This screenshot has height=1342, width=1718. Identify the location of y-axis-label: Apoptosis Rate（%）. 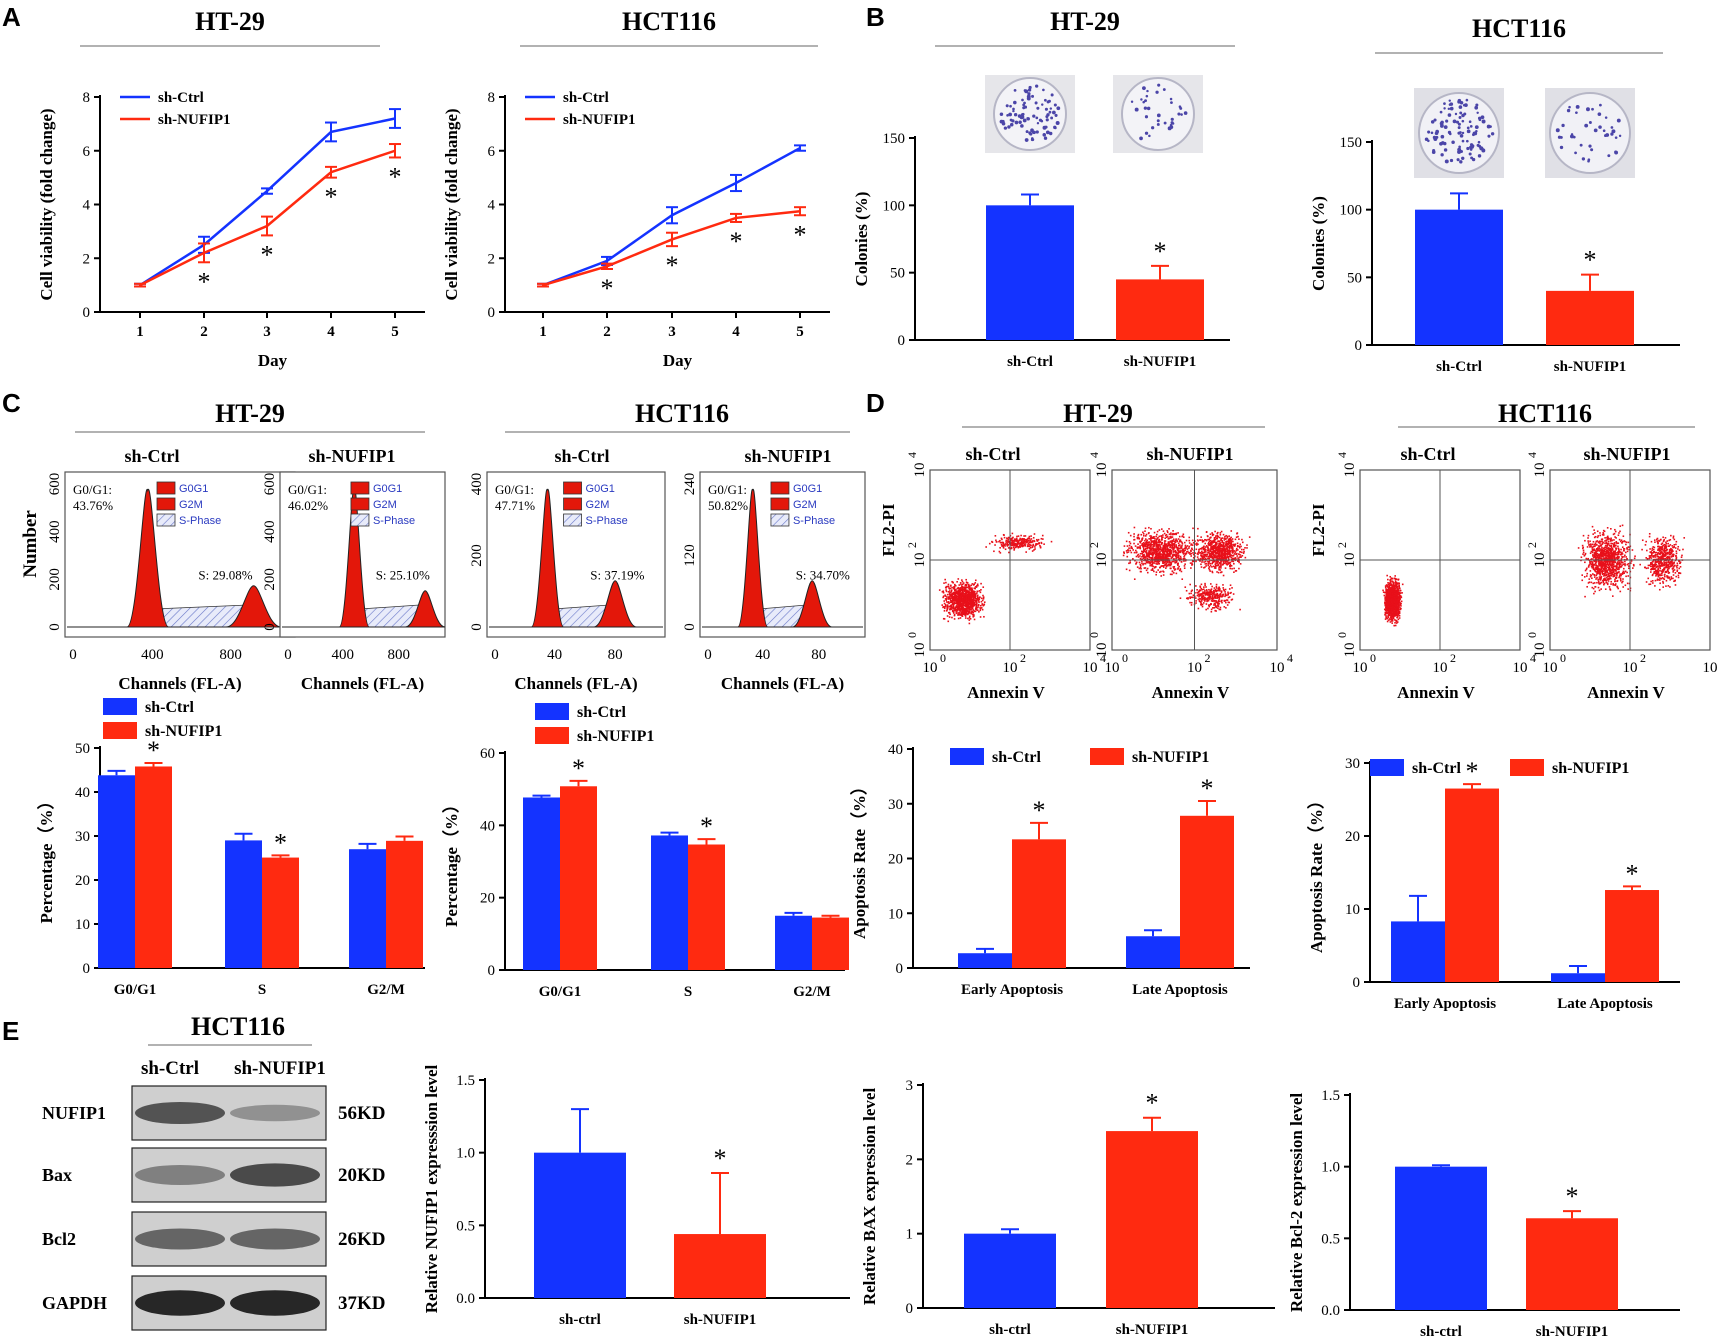
(1316, 872).